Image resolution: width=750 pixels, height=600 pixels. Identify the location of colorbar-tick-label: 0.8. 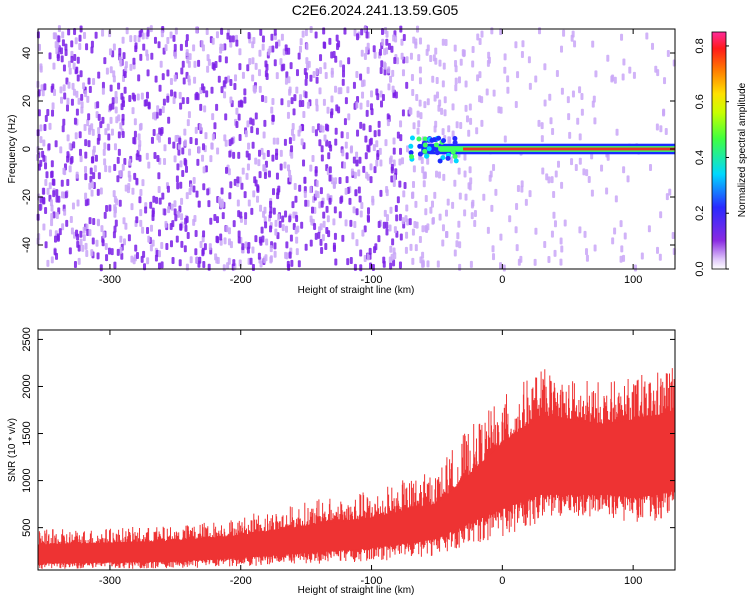
(700, 45).